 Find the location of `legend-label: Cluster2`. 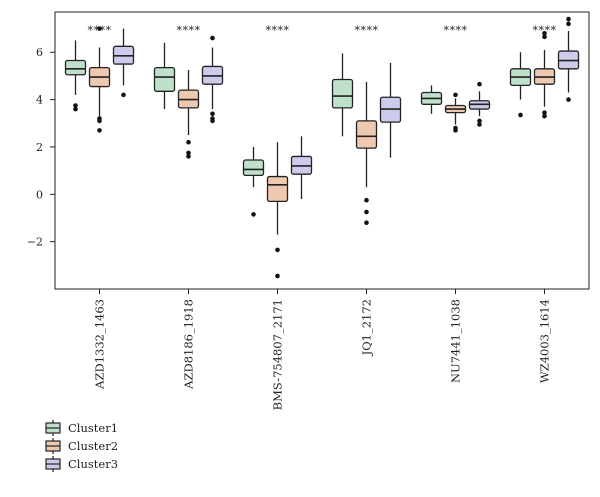

legend-label: Cluster2 is located at coordinates (93, 446).